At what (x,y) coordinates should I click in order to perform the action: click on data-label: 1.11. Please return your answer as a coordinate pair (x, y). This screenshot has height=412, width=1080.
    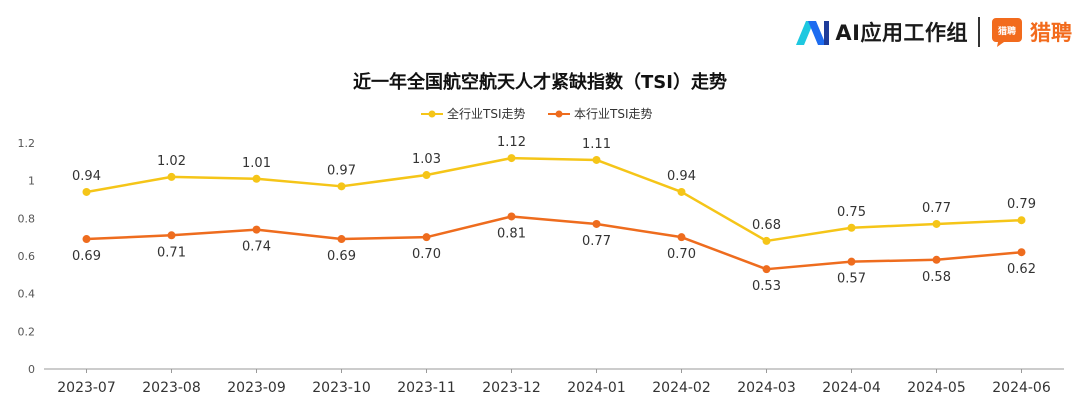
    Looking at the image, I should click on (596, 144).